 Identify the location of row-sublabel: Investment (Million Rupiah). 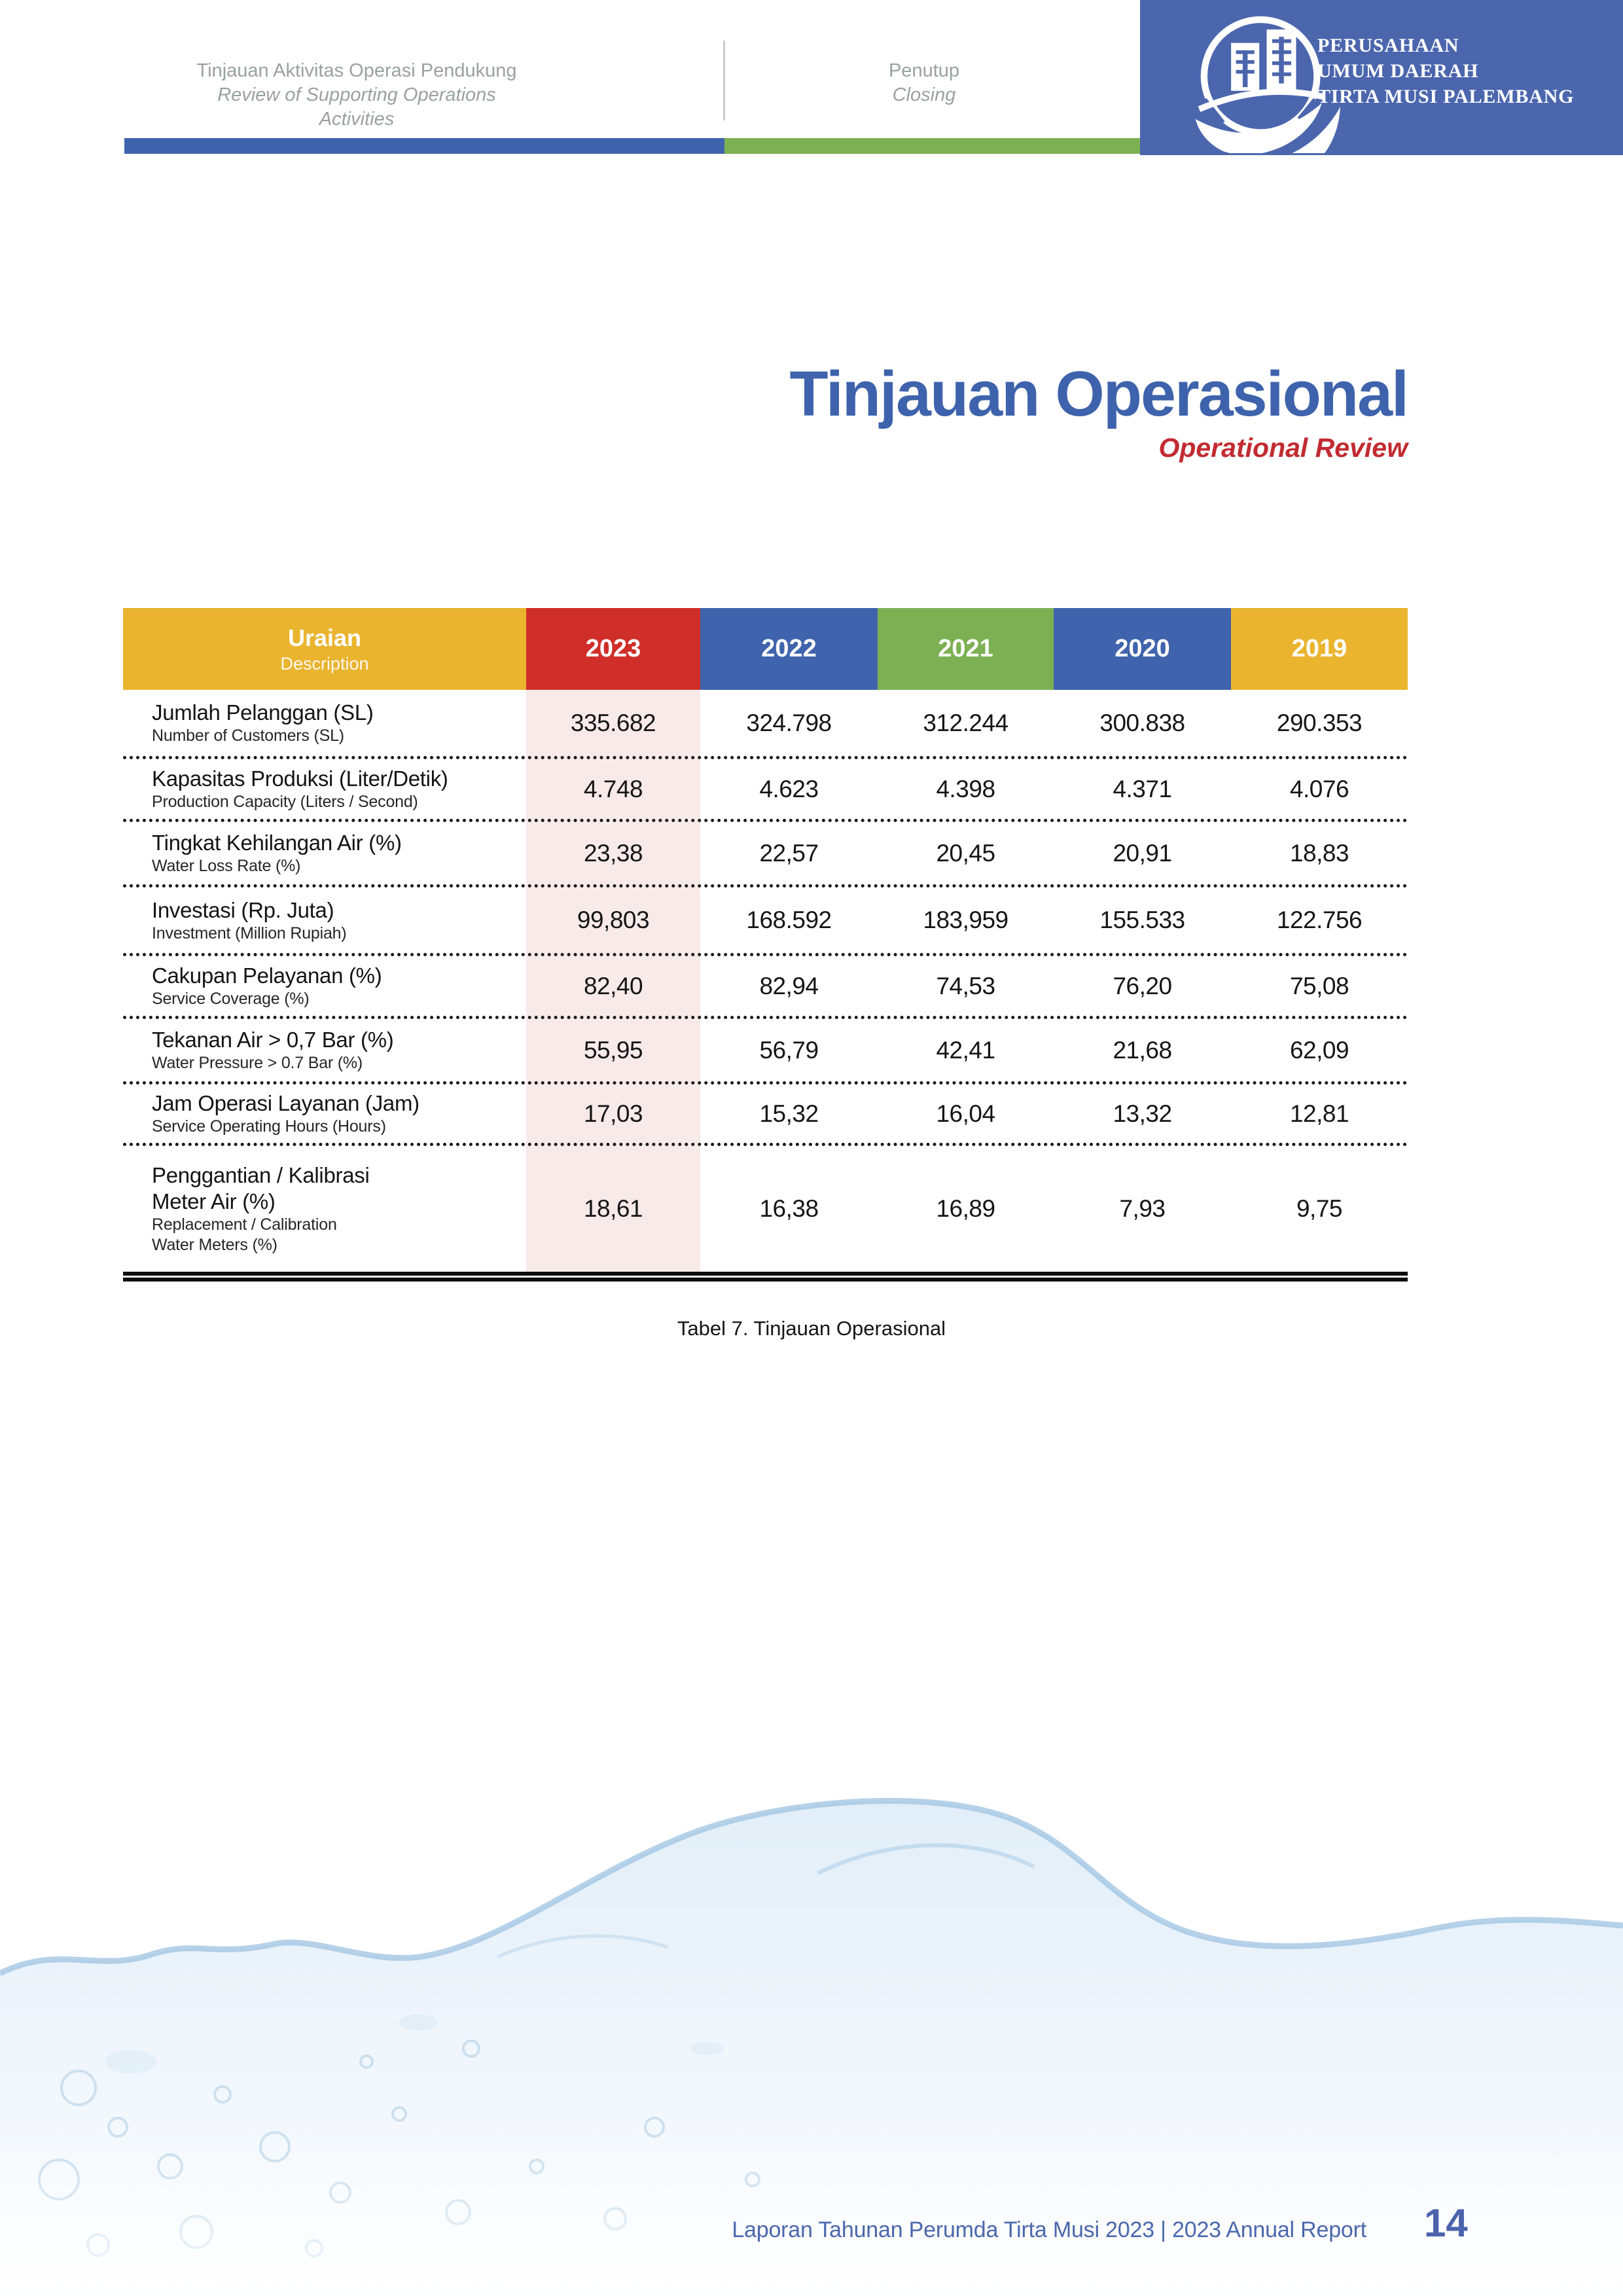
(249, 933).